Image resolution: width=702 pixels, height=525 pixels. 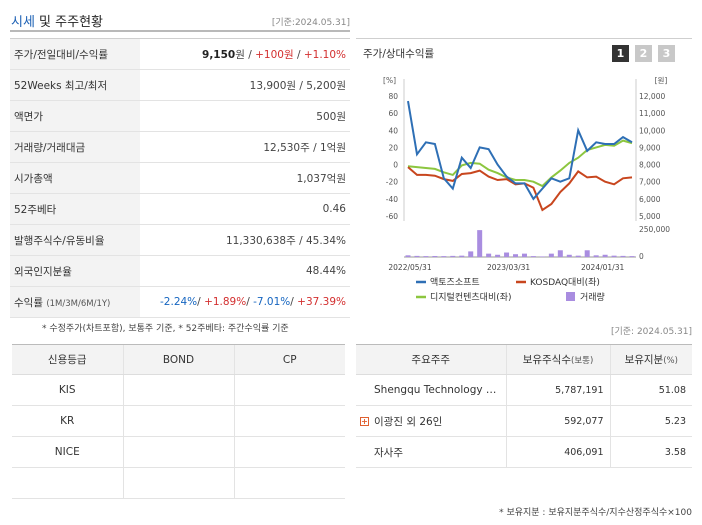 What do you see at coordinates (654, 229) in the screenshot?
I see `volume-tick-label: 250,000` at bounding box center [654, 229].